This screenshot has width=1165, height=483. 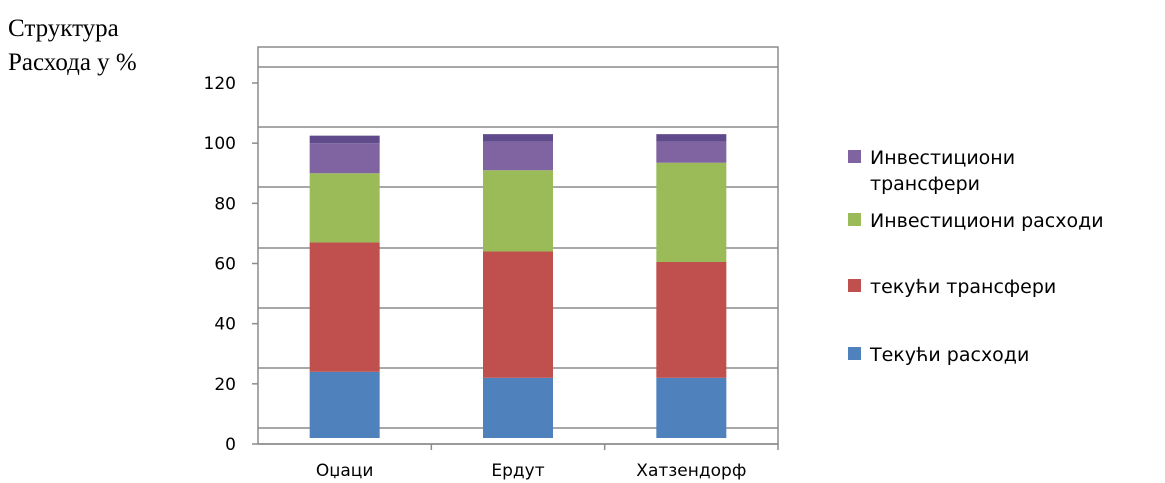 What do you see at coordinates (72, 46) in the screenshot?
I see `chart-caption: Структура Расхода у %` at bounding box center [72, 46].